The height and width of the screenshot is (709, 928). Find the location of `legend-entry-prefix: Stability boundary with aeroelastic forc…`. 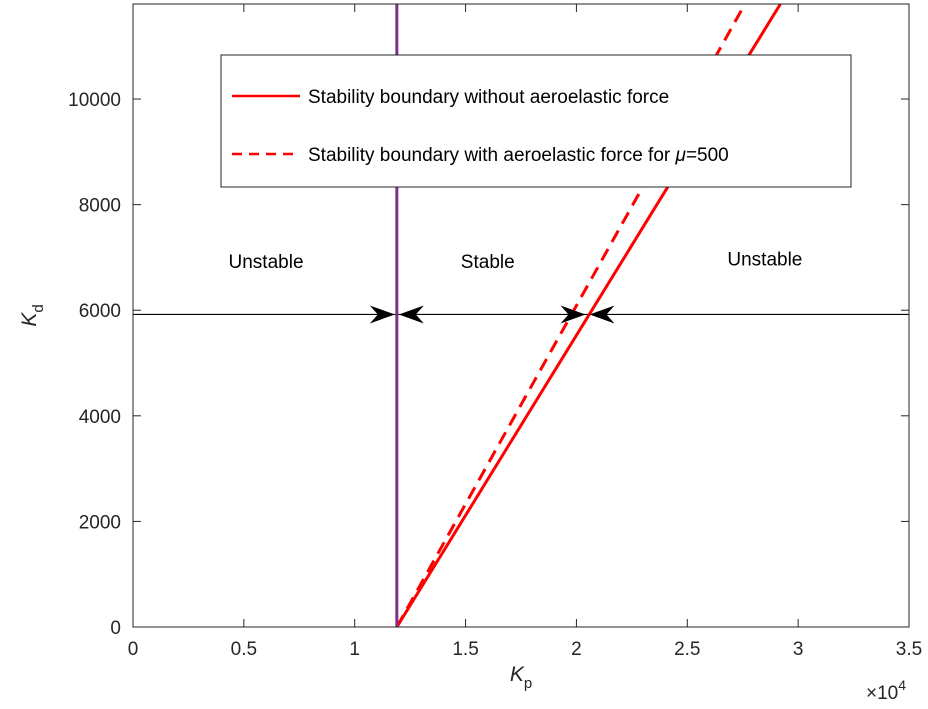

legend-entry-prefix: Stability boundary with aeroelastic forc… is located at coordinates (492, 155).